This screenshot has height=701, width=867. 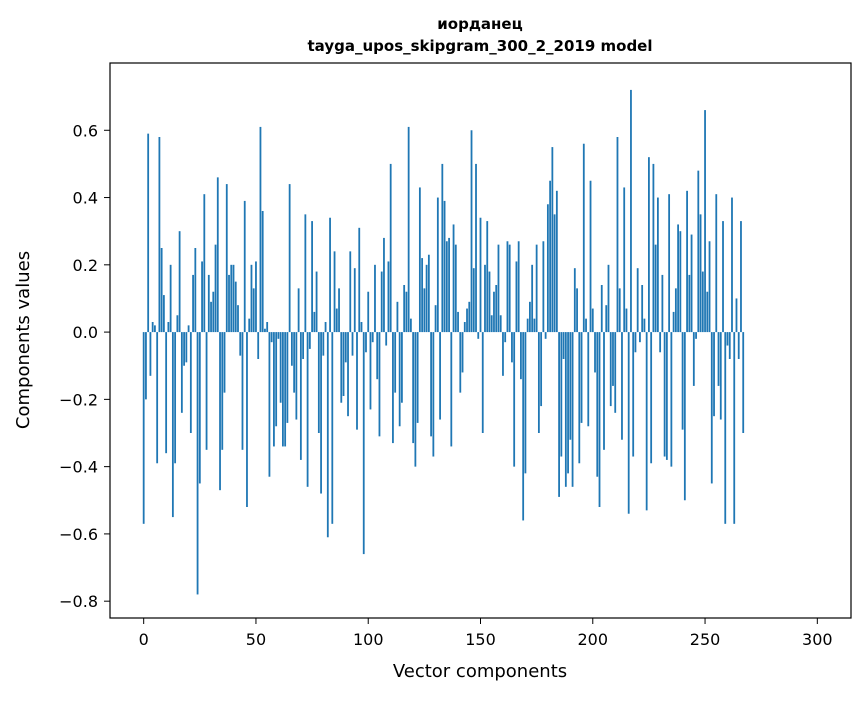 What do you see at coordinates (368, 639) in the screenshot?
I see `x-tick-label: 100` at bounding box center [368, 639].